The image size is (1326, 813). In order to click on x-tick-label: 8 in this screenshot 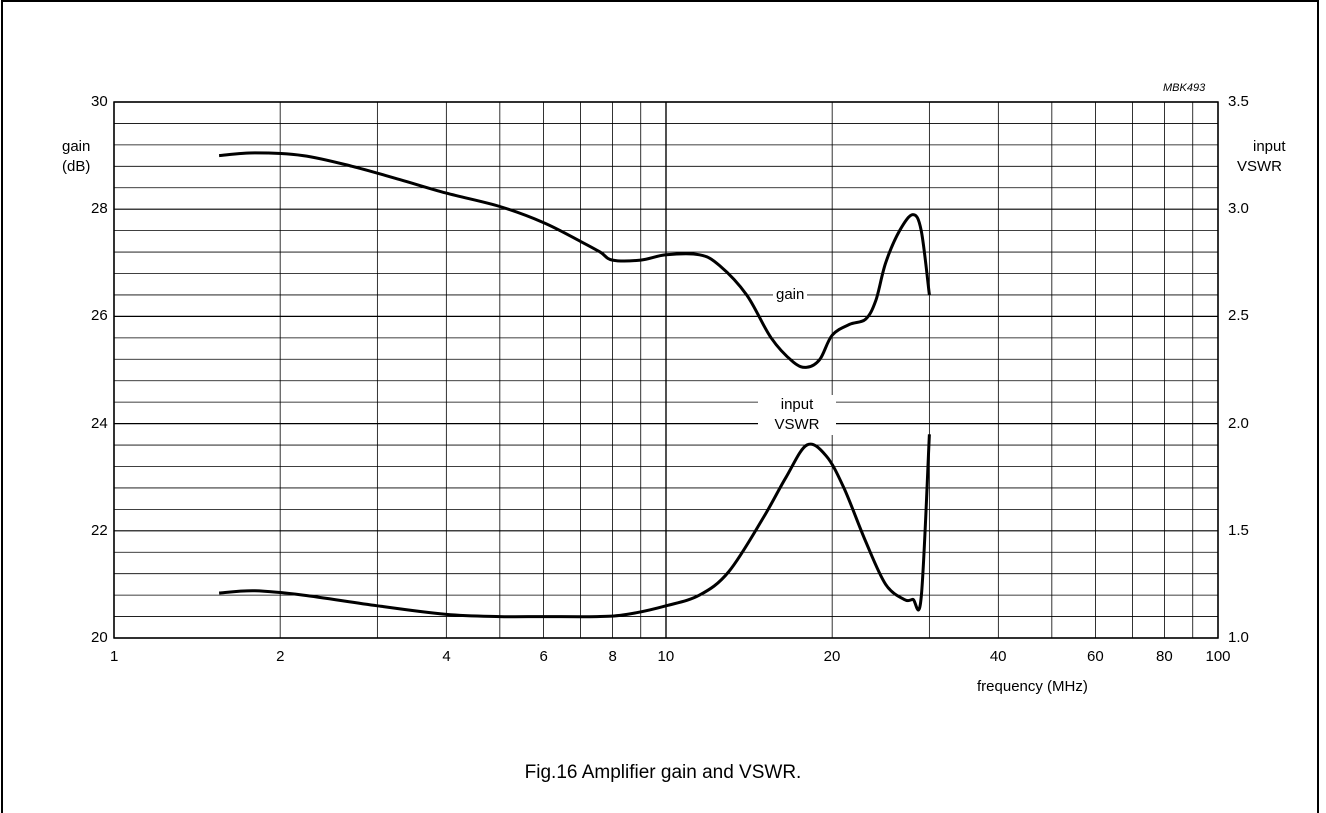, I will do `click(612, 656)`.